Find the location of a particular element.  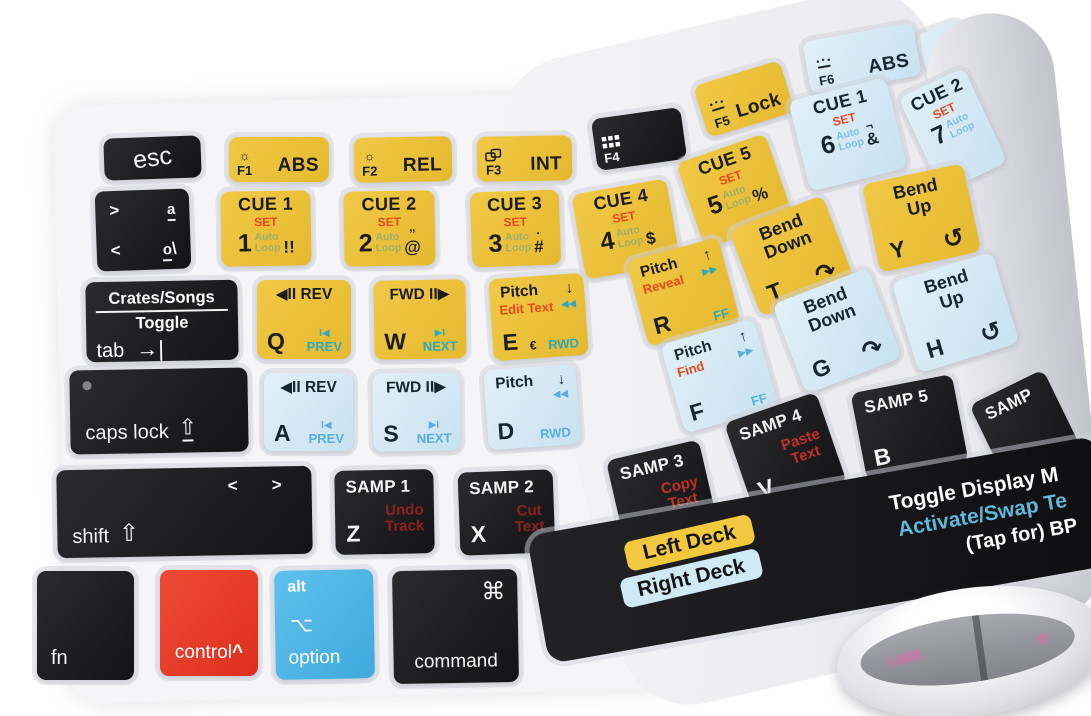

key-letter: B is located at coordinates (882, 457).